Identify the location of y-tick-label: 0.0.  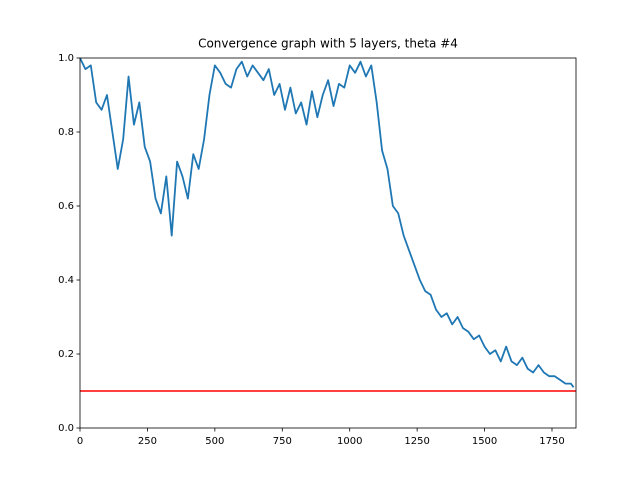
(66, 428).